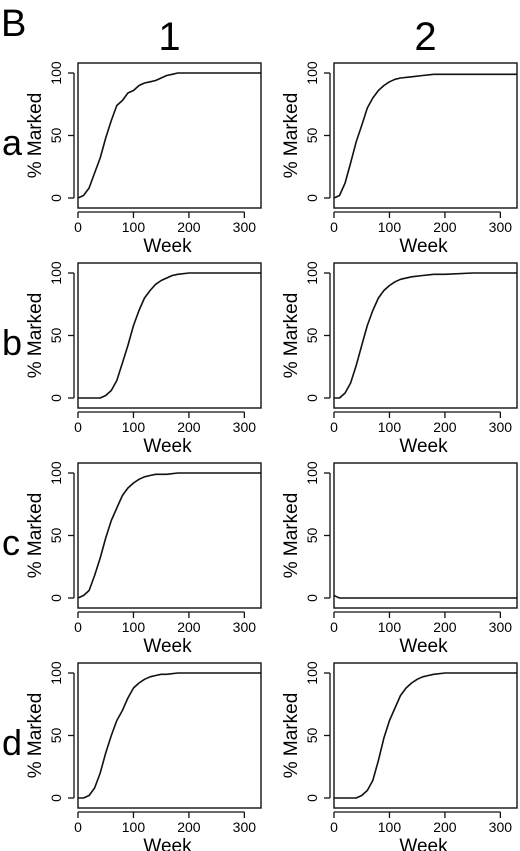  What do you see at coordinates (334, 827) in the screenshot?
I see `x-tick-label-d-2-0: 0` at bounding box center [334, 827].